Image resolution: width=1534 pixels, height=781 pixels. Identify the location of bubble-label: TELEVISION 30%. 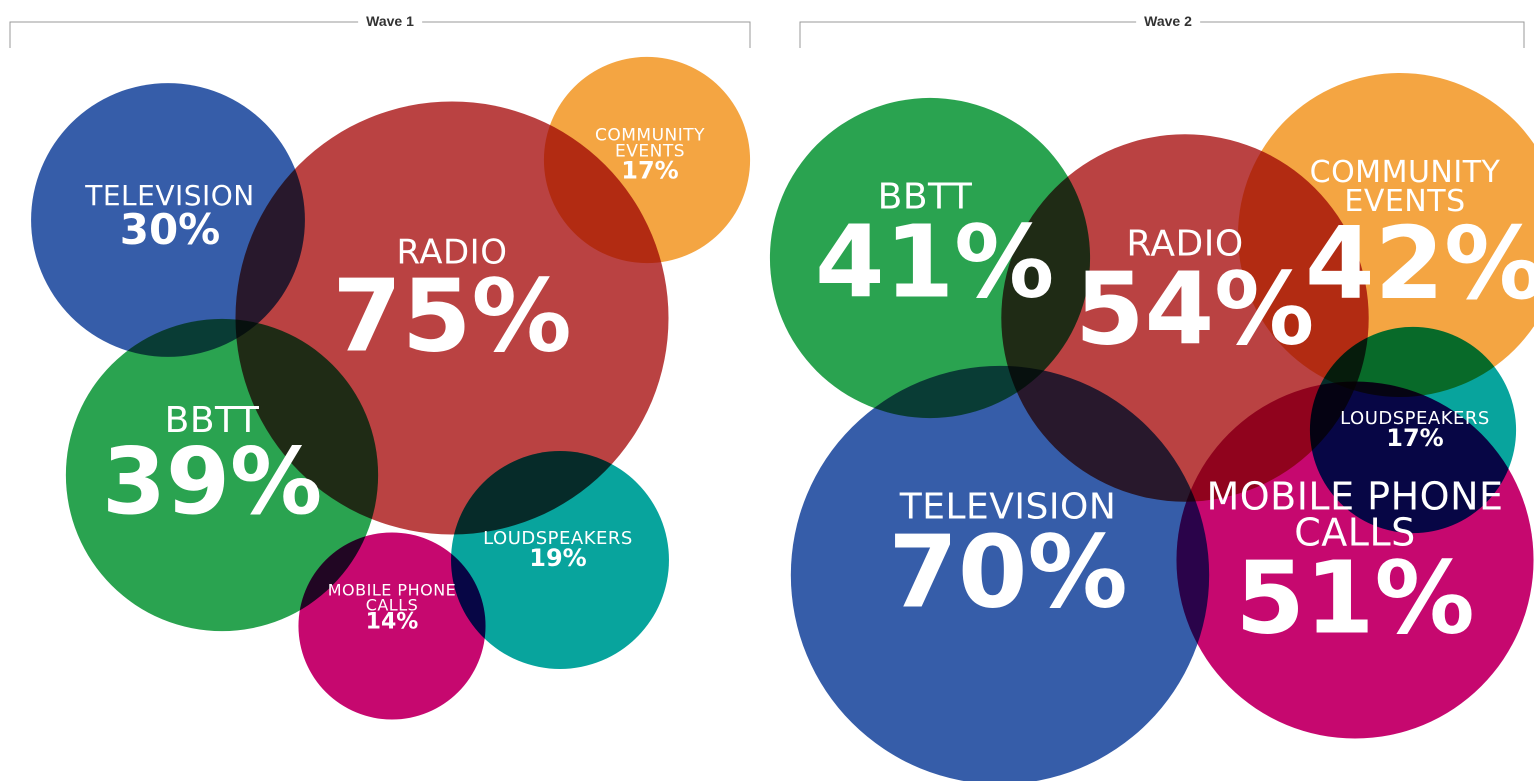
(170, 216).